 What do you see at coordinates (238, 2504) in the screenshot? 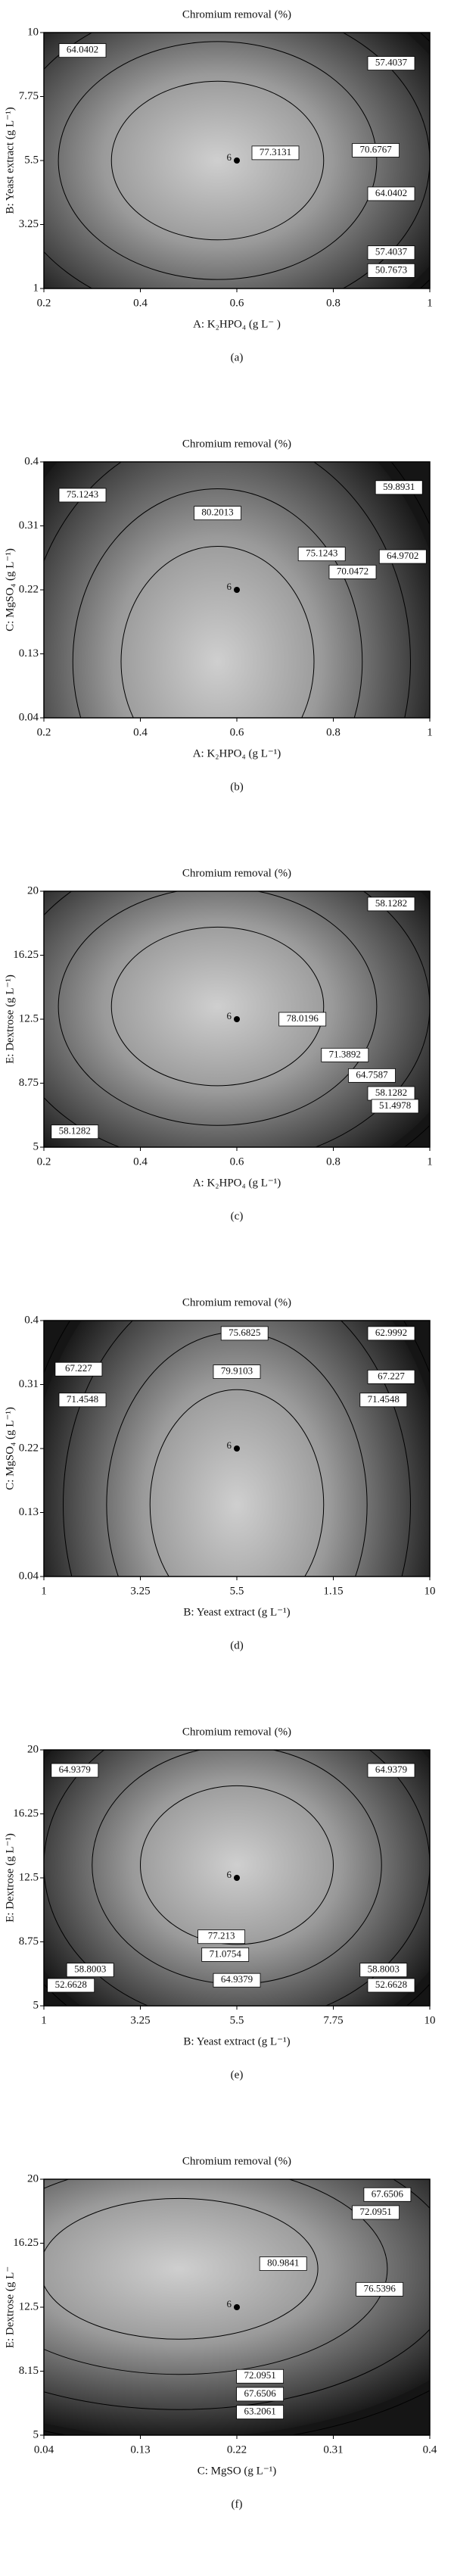
I see `caption: (f)` at bounding box center [238, 2504].